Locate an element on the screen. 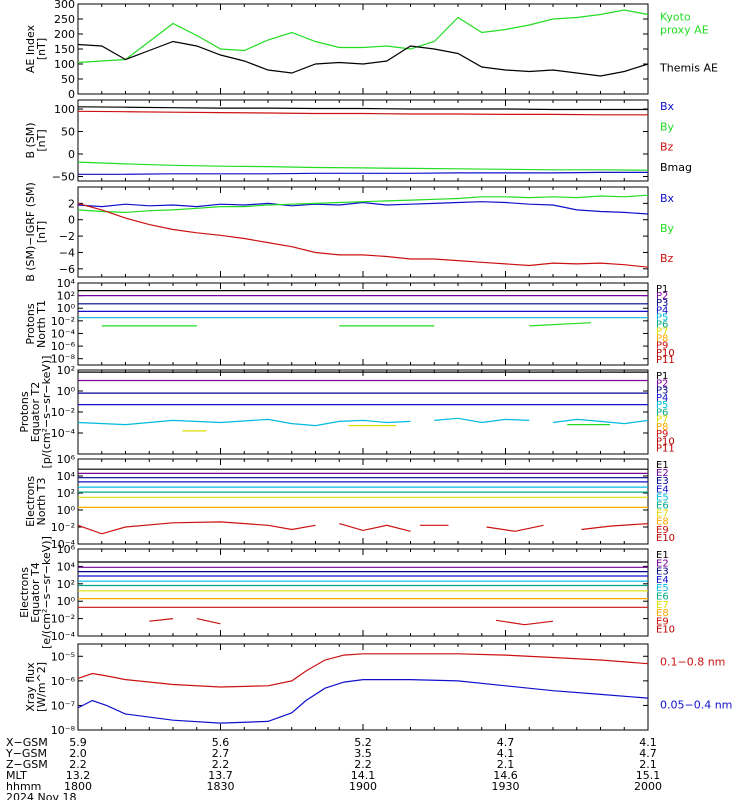 This screenshot has width=750, height=800. ephemeris-value: 5.2 is located at coordinates (363, 742).